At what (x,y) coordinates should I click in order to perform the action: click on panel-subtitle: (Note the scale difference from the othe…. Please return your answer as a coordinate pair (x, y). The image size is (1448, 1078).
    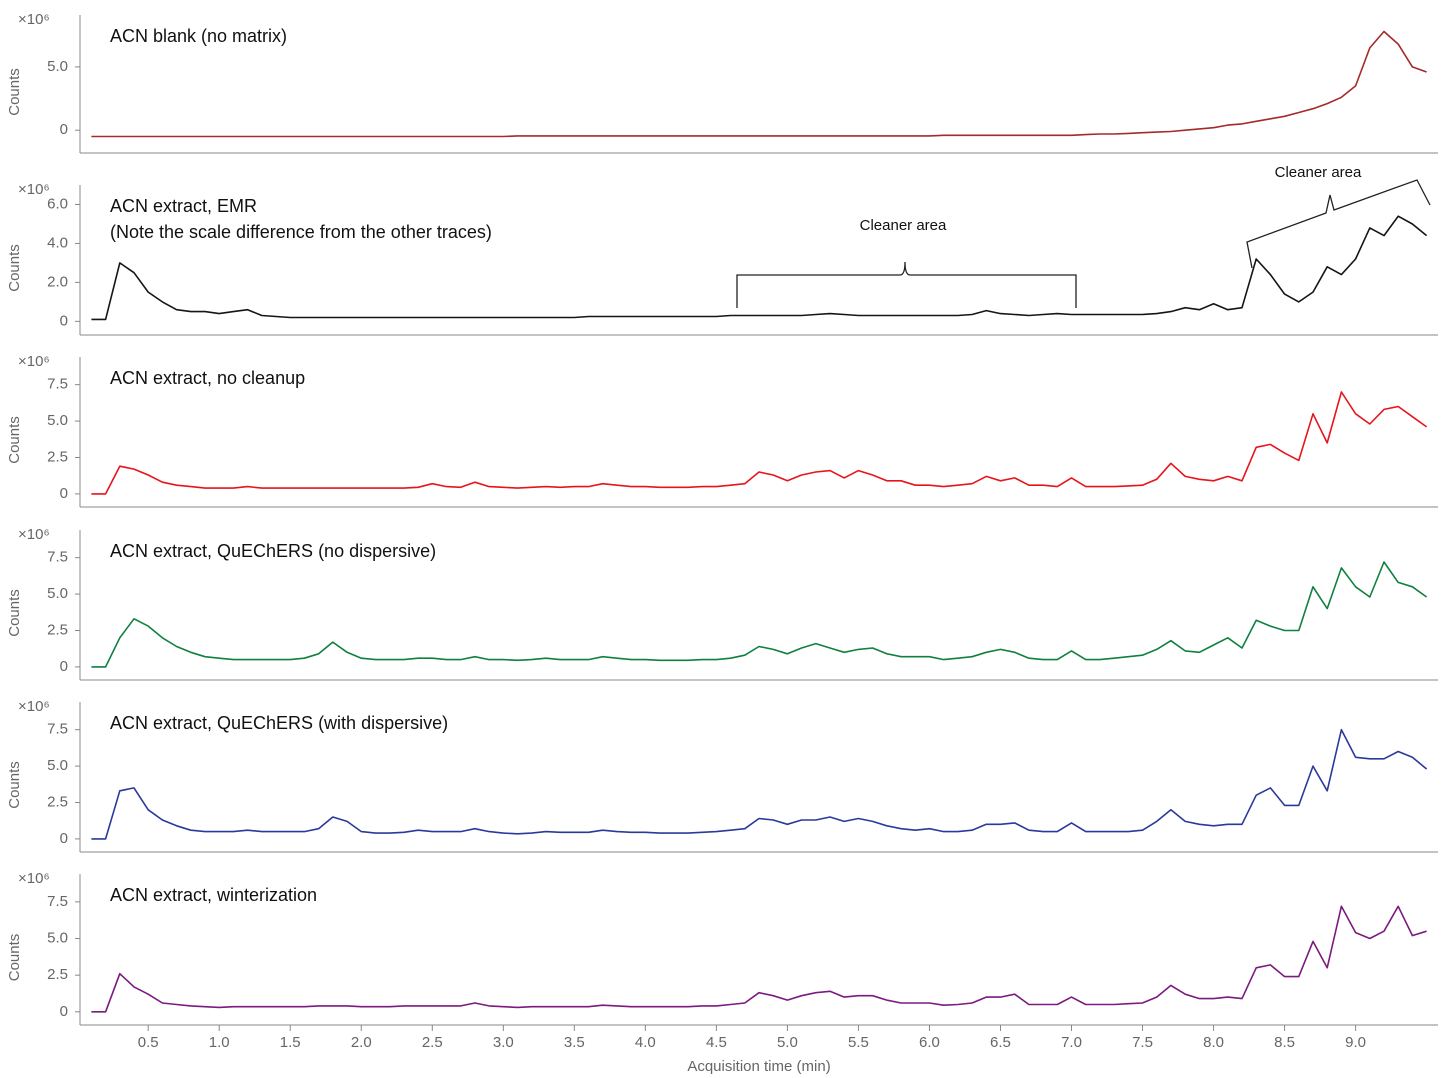
    Looking at the image, I should click on (301, 232).